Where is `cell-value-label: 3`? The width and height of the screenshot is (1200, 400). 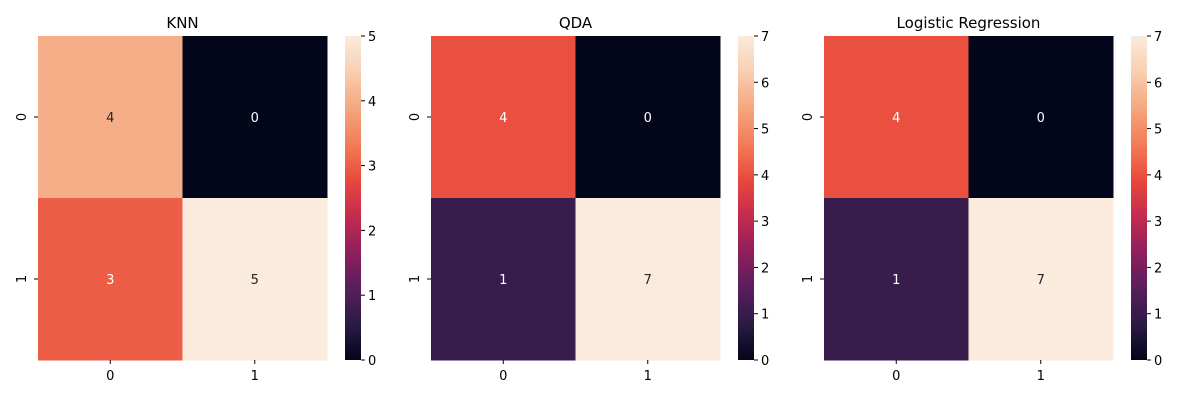
cell-value-label: 3 is located at coordinates (110, 280).